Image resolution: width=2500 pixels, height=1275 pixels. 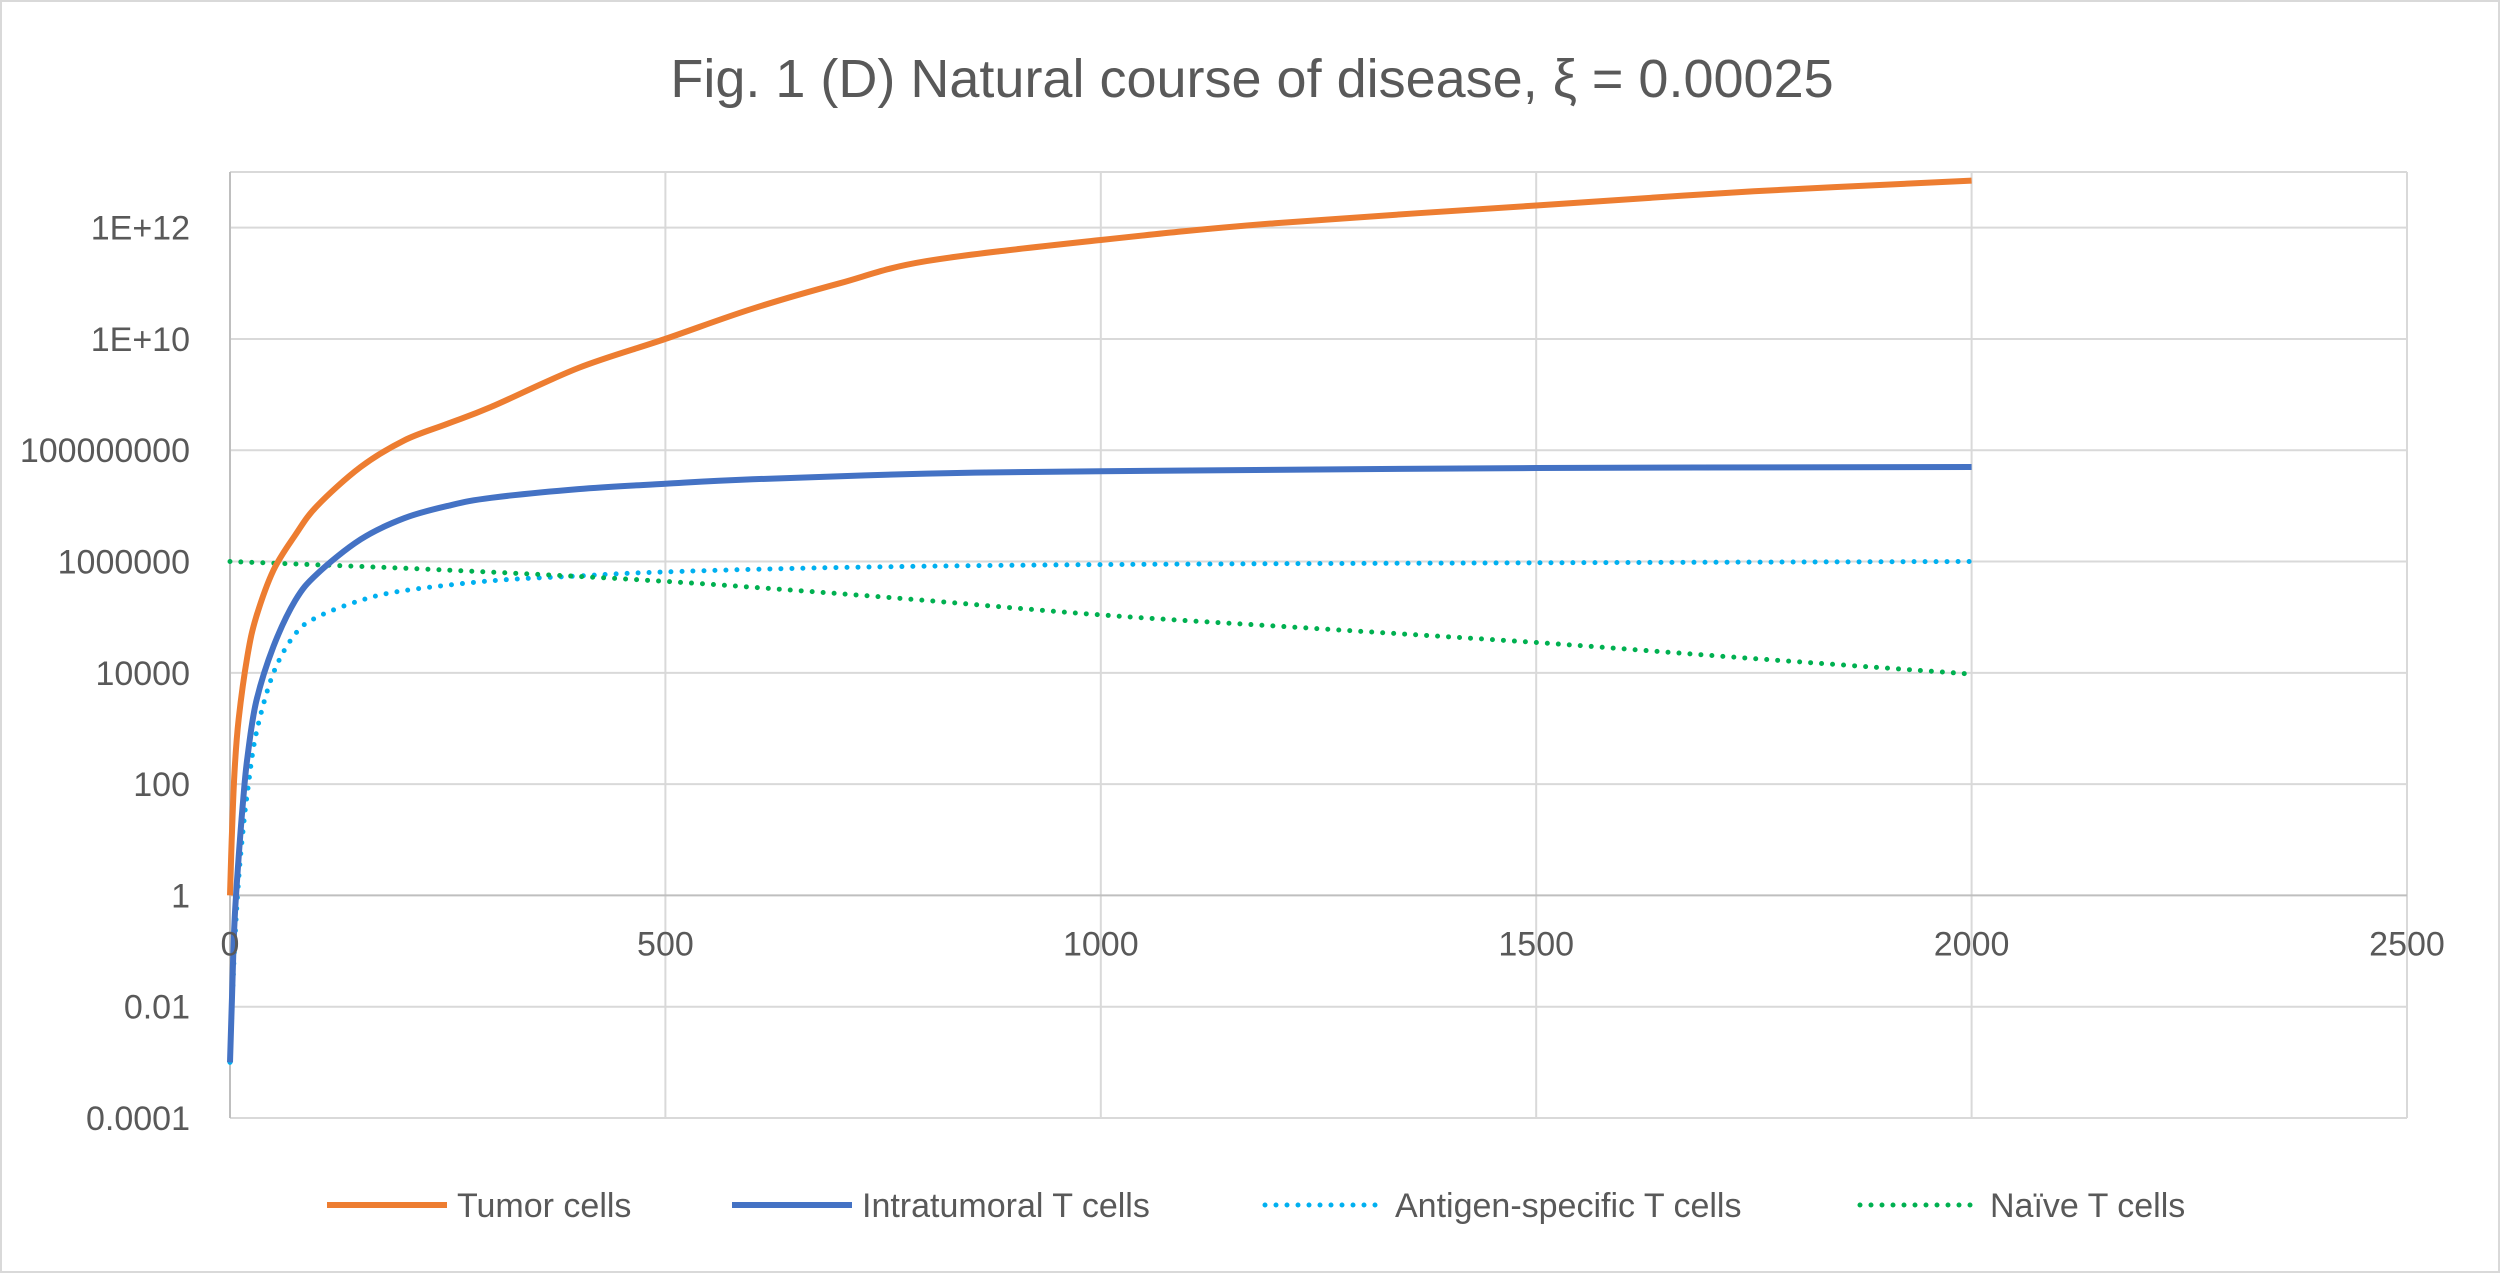 I want to click on y-tick-label: 1E+12, so click(x=140, y=229).